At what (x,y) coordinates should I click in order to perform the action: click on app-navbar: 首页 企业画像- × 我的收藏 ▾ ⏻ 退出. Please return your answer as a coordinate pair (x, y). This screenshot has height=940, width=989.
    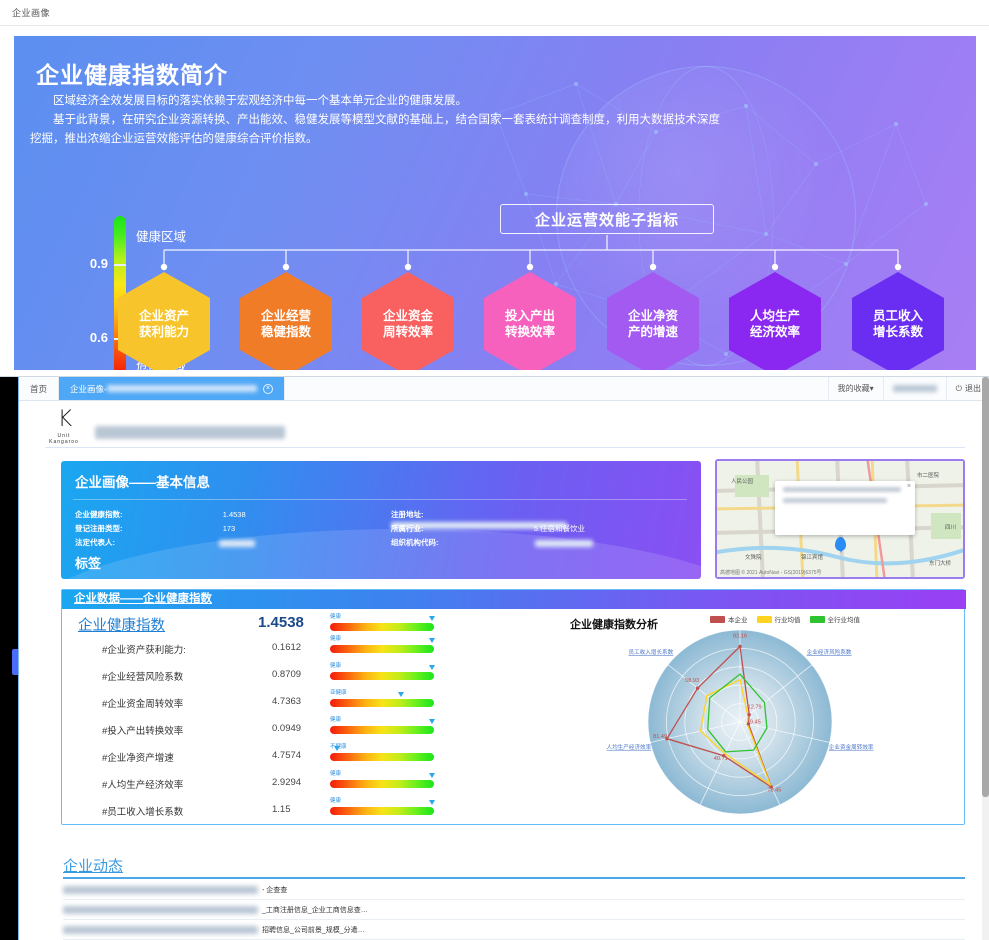
    Looking at the image, I should click on (504, 389).